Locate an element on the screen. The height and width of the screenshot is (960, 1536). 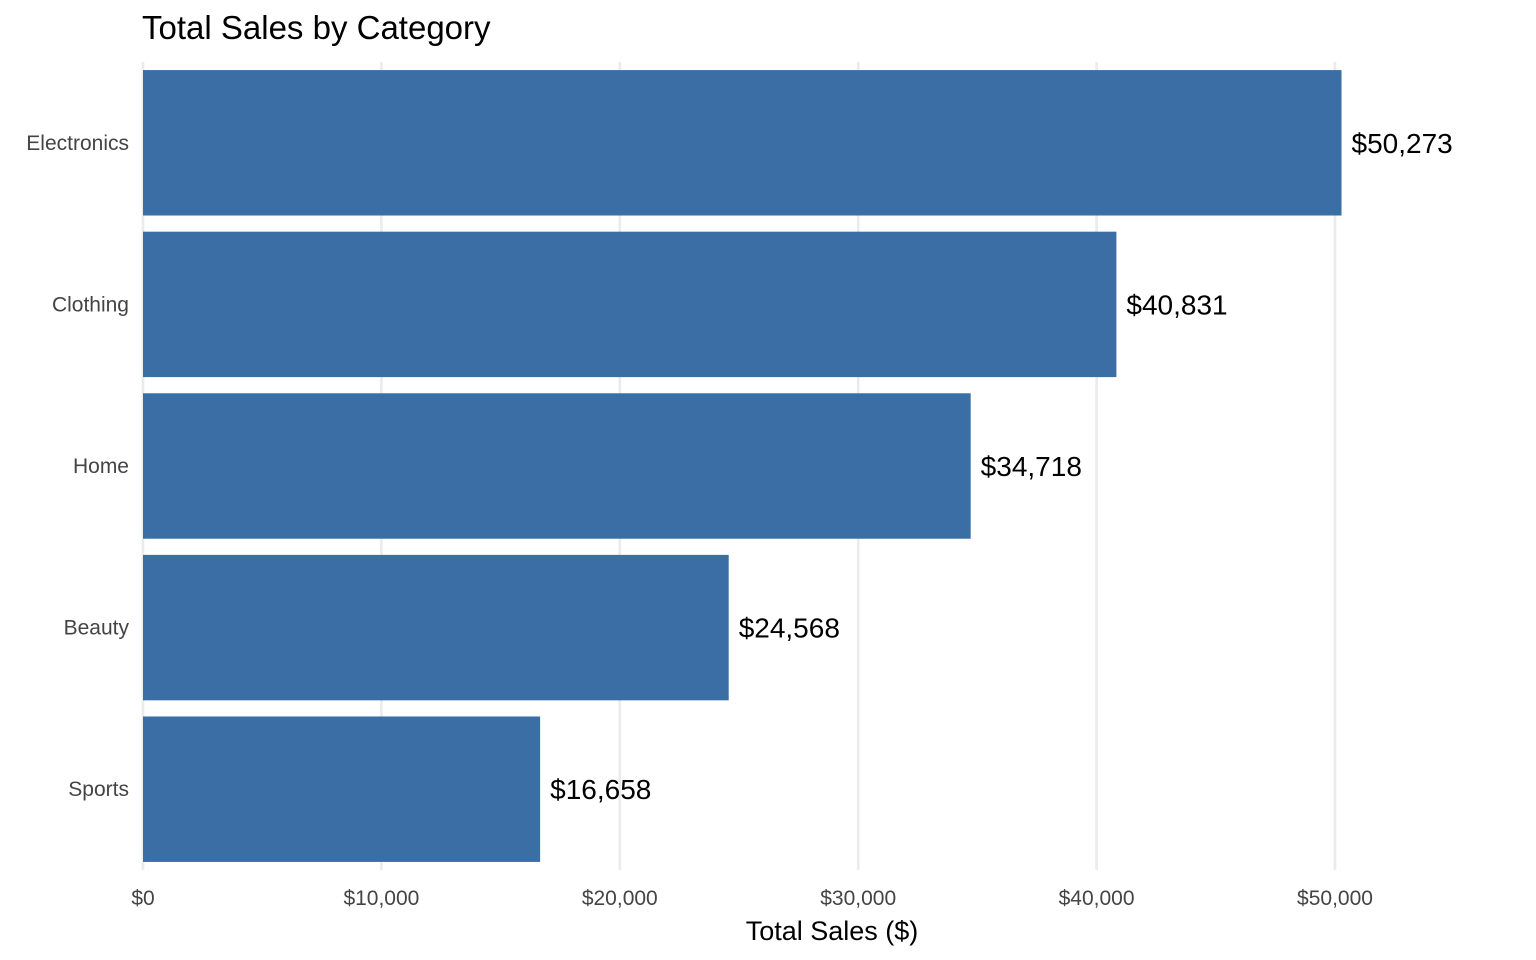
category-label: Home is located at coordinates (101, 466).